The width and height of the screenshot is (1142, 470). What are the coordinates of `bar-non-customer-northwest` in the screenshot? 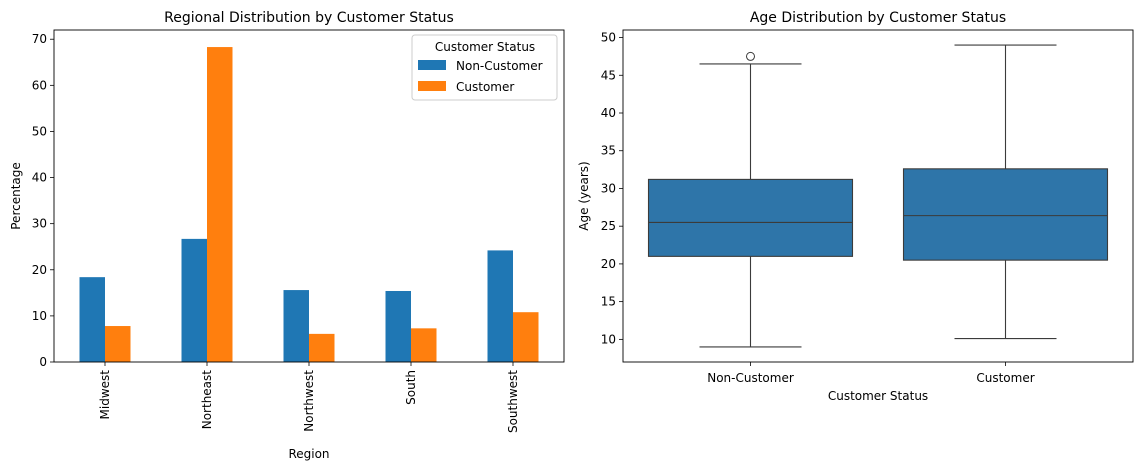 It's located at (296, 326).